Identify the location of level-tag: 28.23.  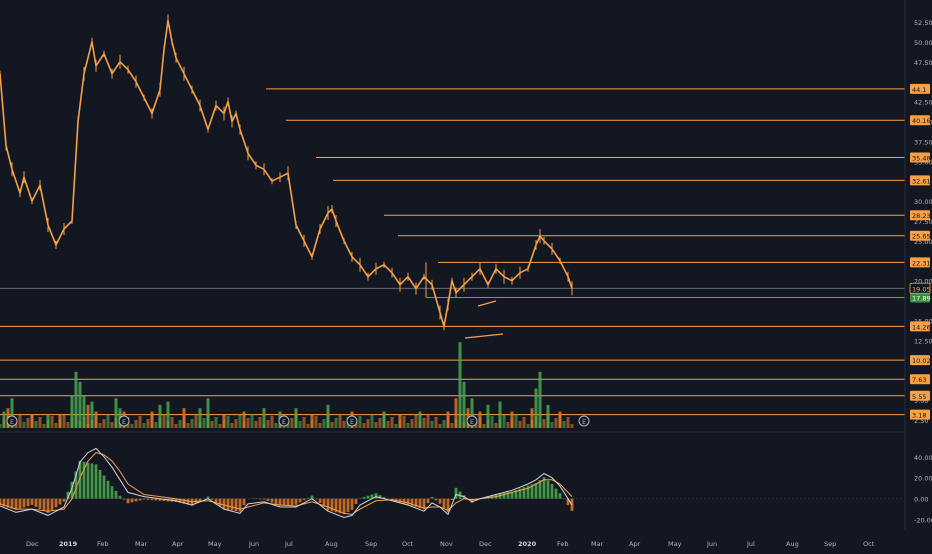
(921, 216).